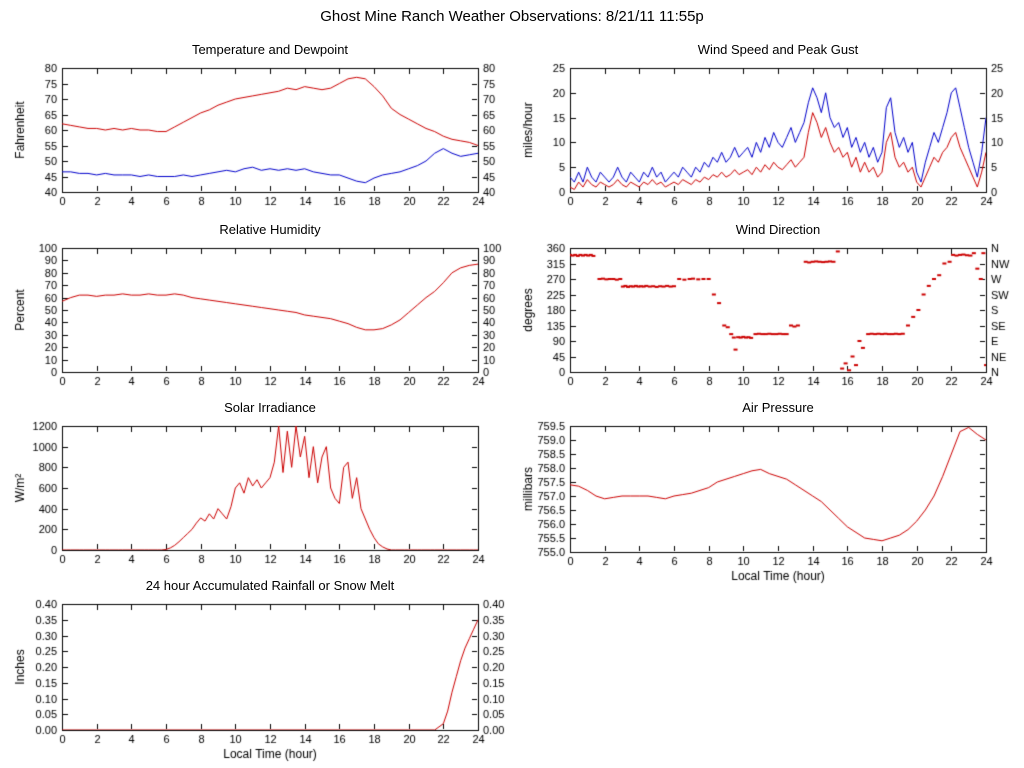 This screenshot has width=1024, height=768. What do you see at coordinates (258, 318) in the screenshot?
I see `relative-humidity-plot` at bounding box center [258, 318].